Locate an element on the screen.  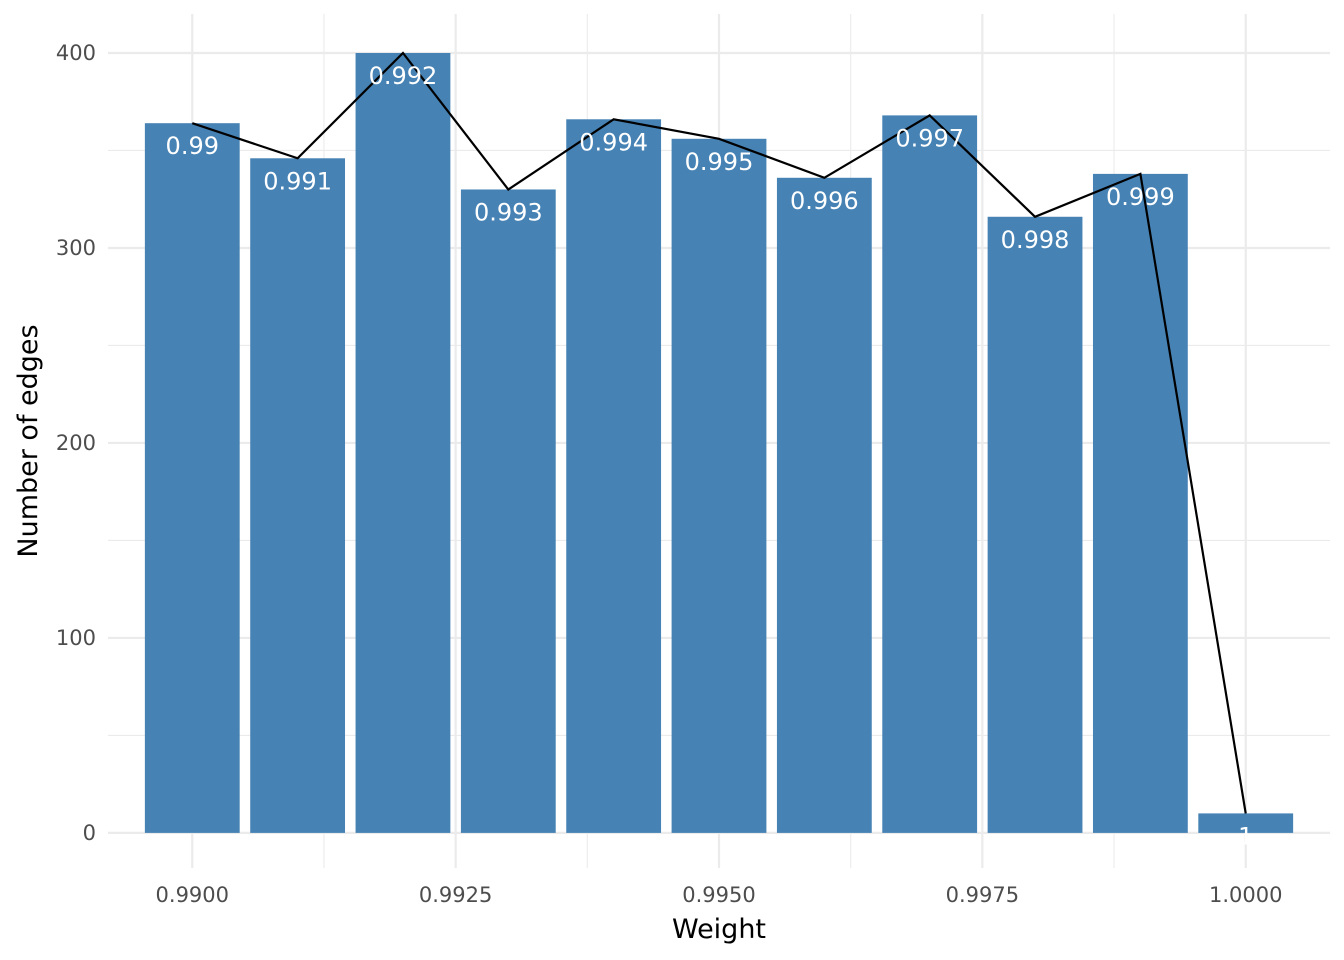
y-axis-ticks: 0 100 200 300 400 is located at coordinates (76, 443).